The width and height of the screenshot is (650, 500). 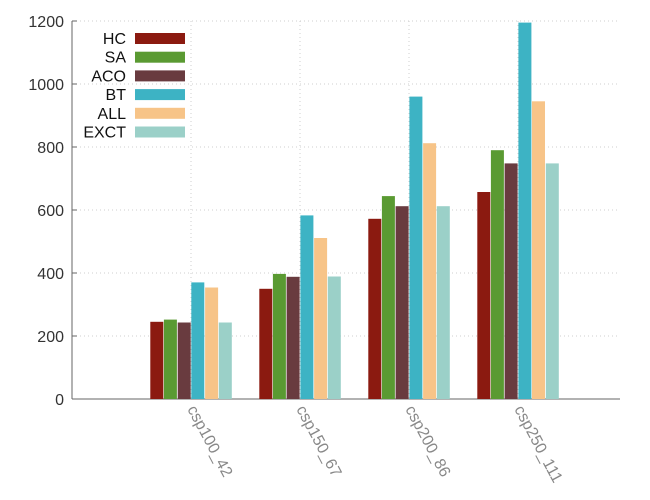 What do you see at coordinates (427, 441) in the screenshot?
I see `x-category-label: csp200_86` at bounding box center [427, 441].